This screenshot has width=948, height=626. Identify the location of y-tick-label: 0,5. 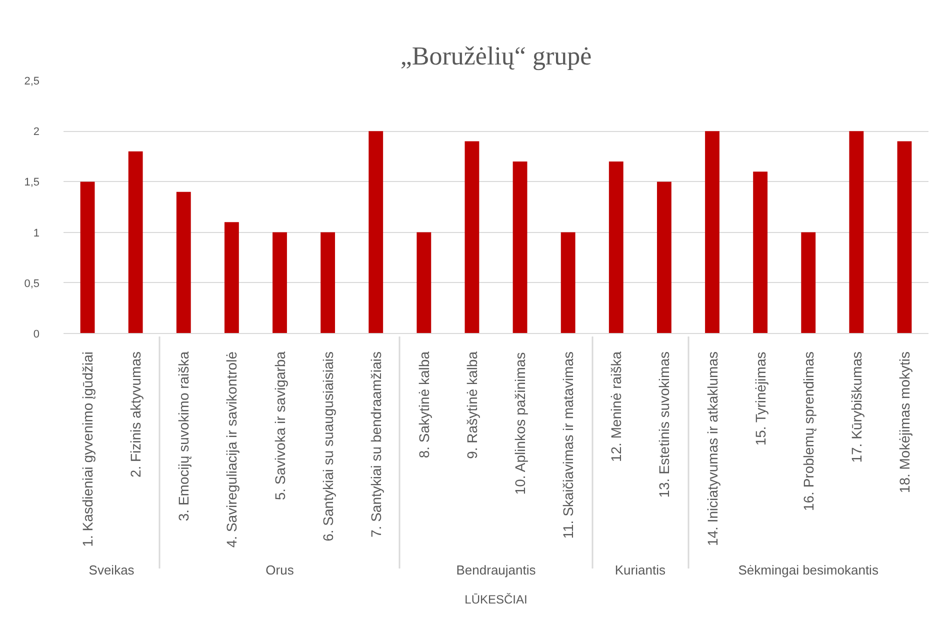
(32, 284).